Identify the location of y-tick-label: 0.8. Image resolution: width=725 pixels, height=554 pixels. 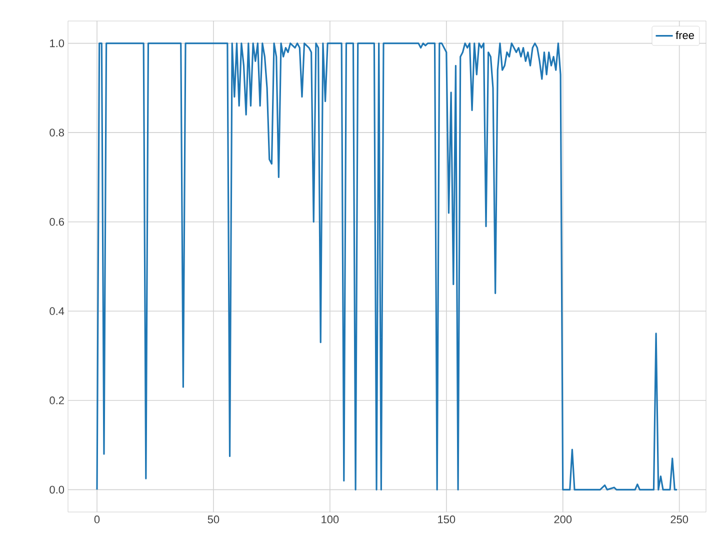
(57, 132).